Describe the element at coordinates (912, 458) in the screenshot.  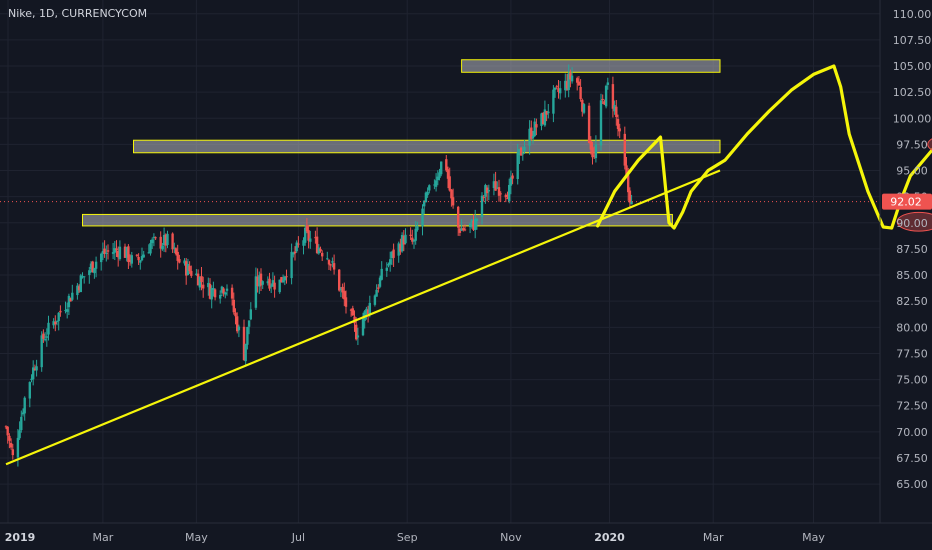
I see `y-tick-label: 67.50` at that location.